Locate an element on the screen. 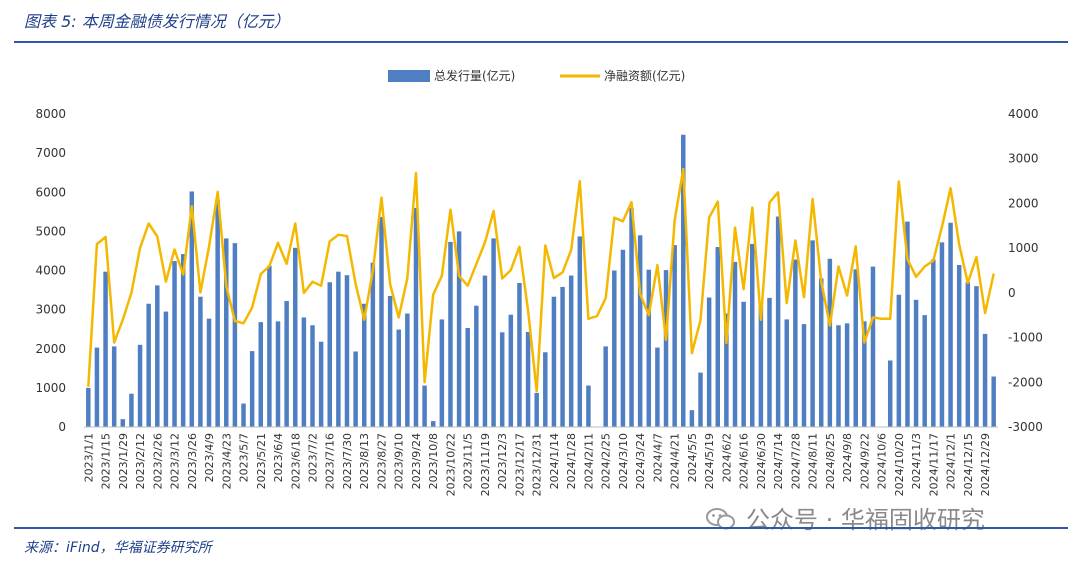  x-tick-label: 2023/4/23 is located at coordinates (226, 461).